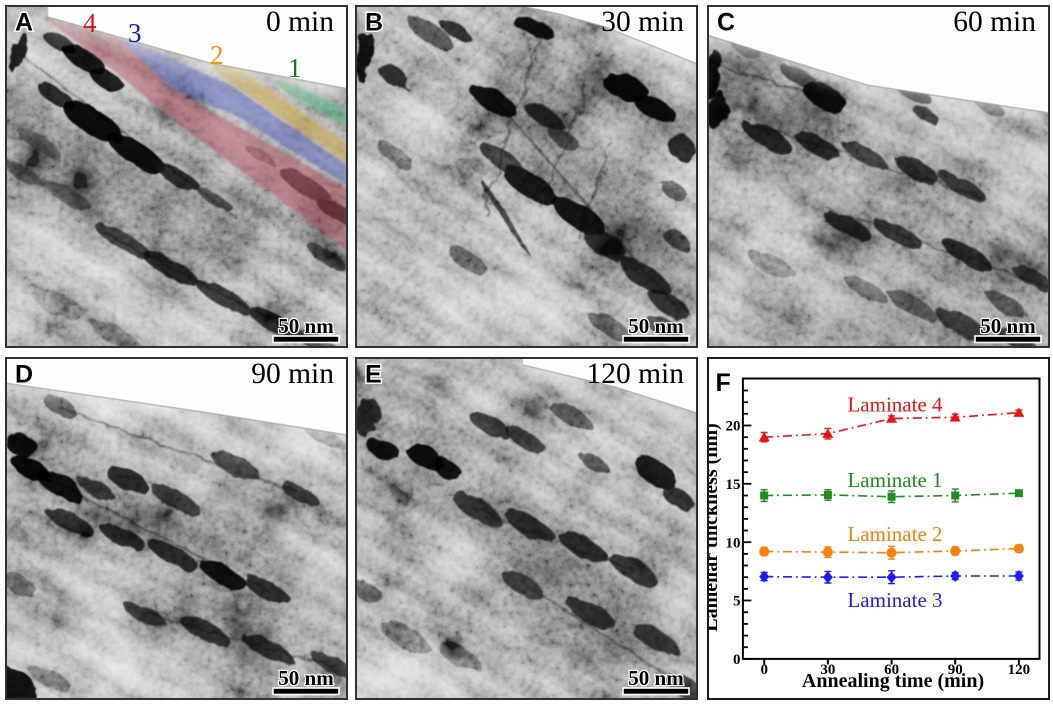  I want to click on svg-text: 1, so click(295, 68).